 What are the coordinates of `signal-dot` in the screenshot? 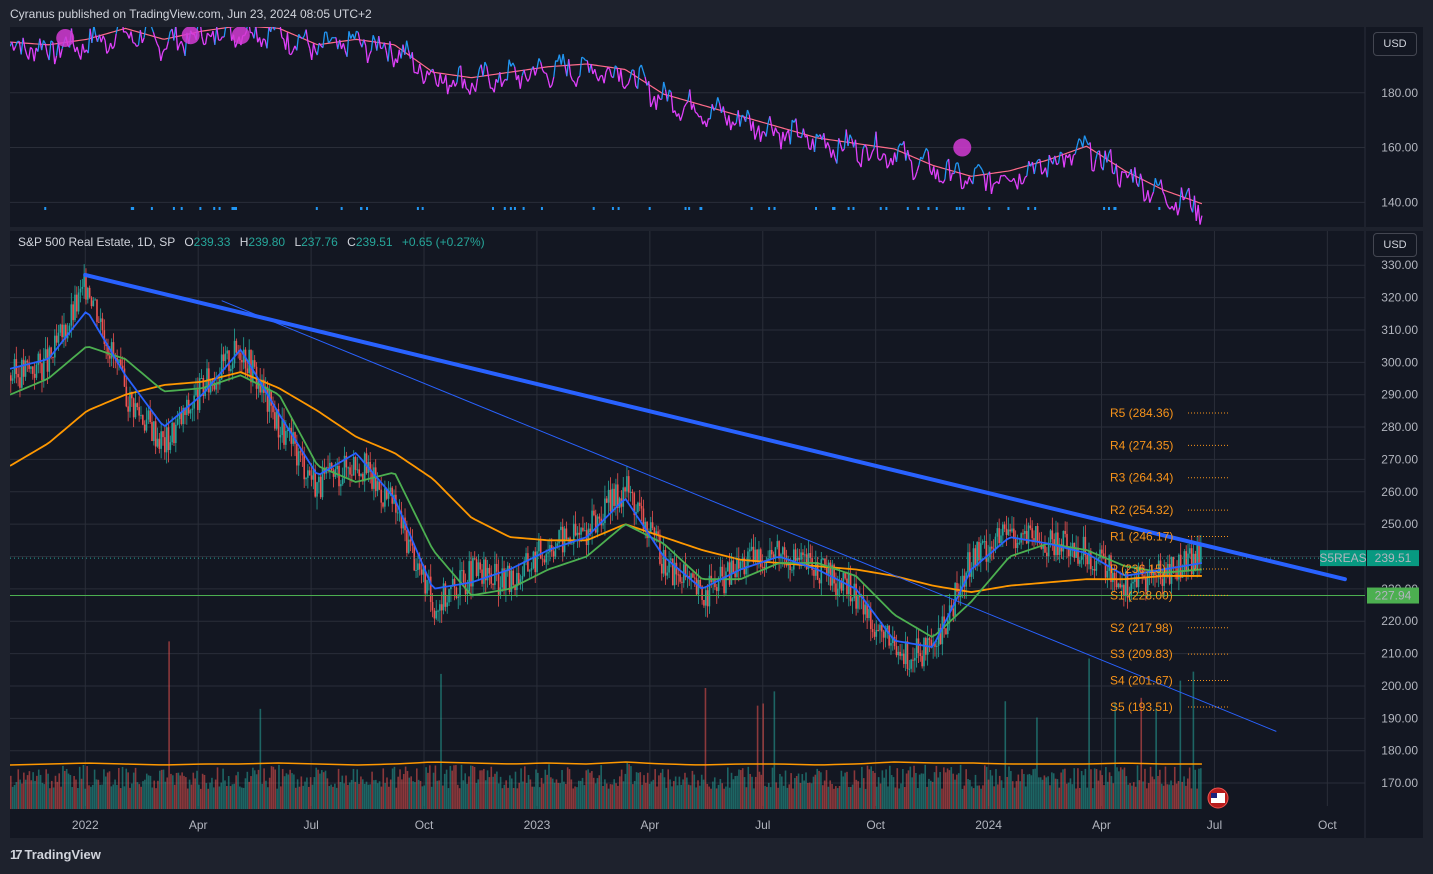 It's located at (1104, 208).